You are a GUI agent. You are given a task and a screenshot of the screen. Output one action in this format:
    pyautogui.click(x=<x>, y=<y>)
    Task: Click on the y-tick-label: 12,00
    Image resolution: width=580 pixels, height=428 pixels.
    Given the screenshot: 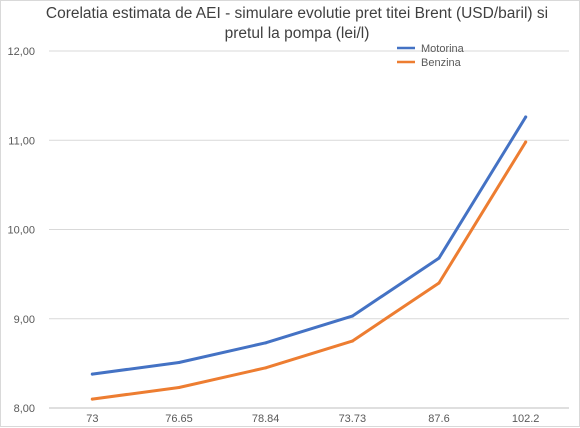 What is the action you would take?
    pyautogui.click(x=21, y=52)
    